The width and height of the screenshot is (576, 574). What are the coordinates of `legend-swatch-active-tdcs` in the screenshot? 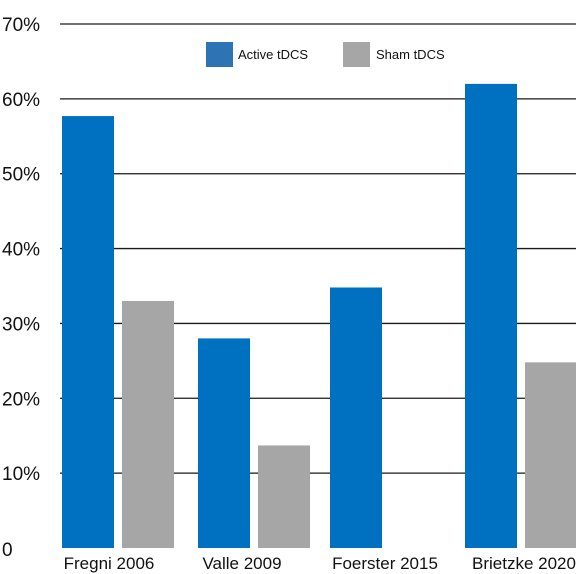 It's located at (219, 54).